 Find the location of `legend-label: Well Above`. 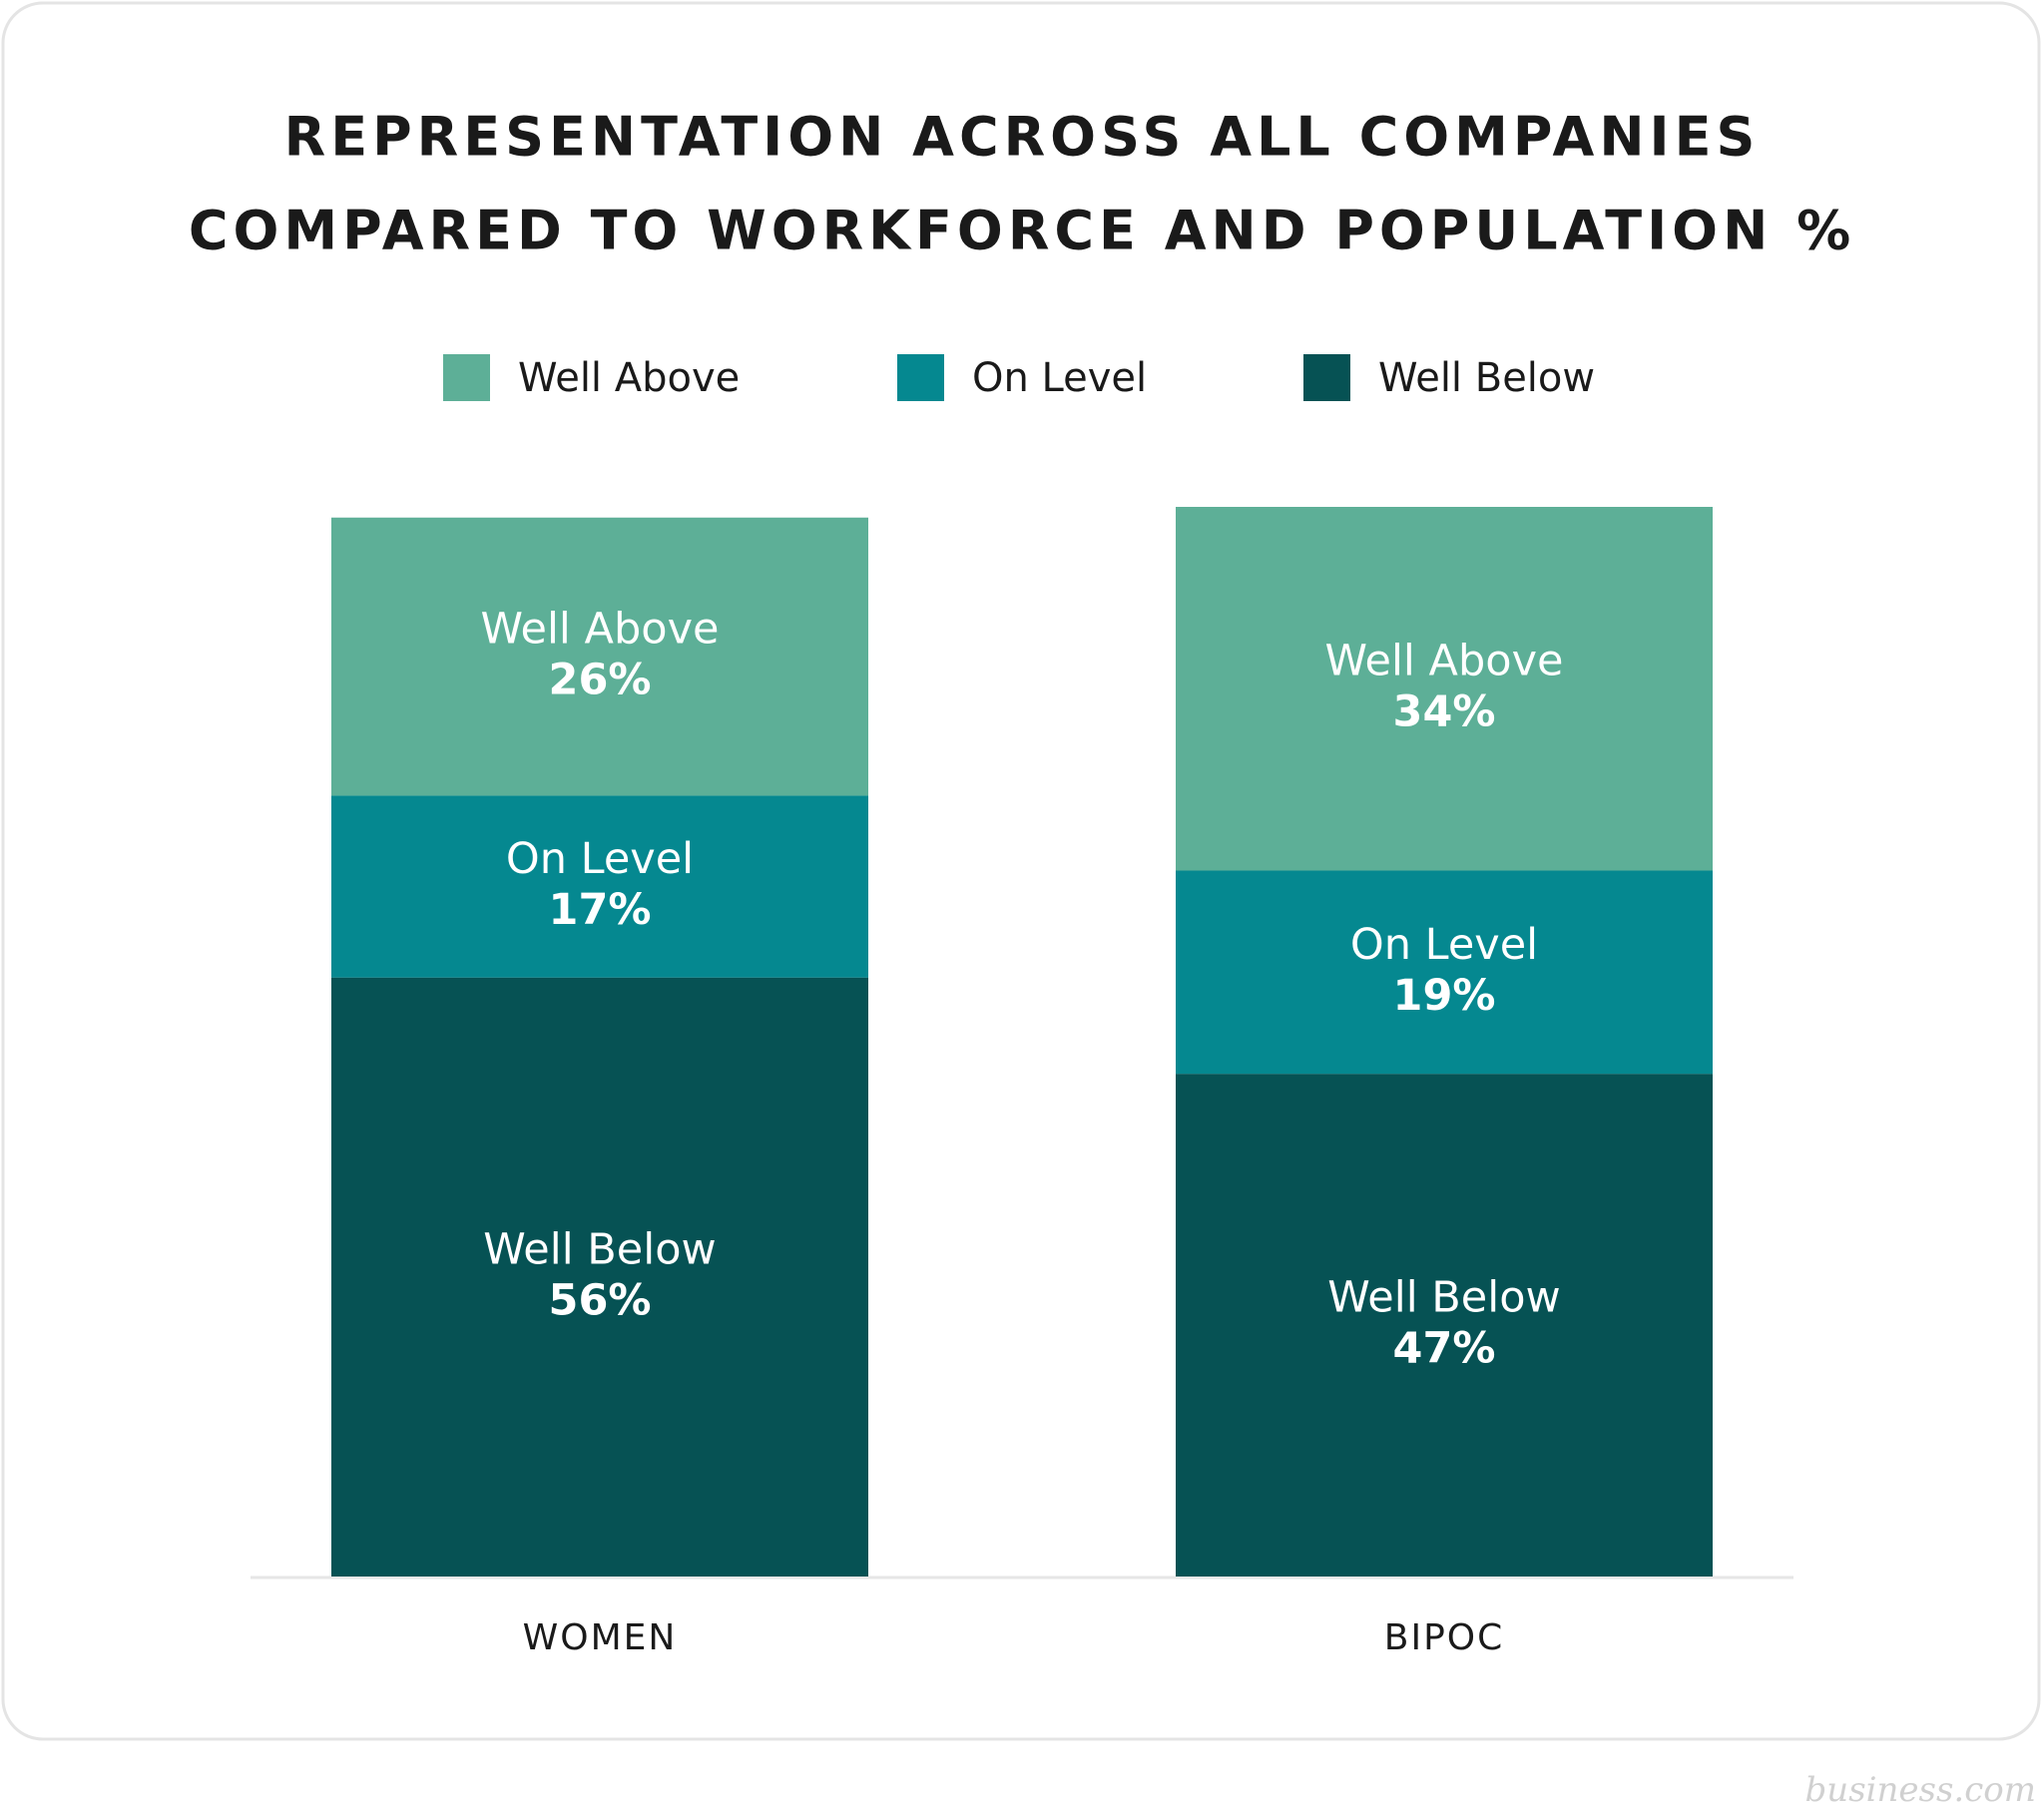

legend-label: Well Above is located at coordinates (629, 378).